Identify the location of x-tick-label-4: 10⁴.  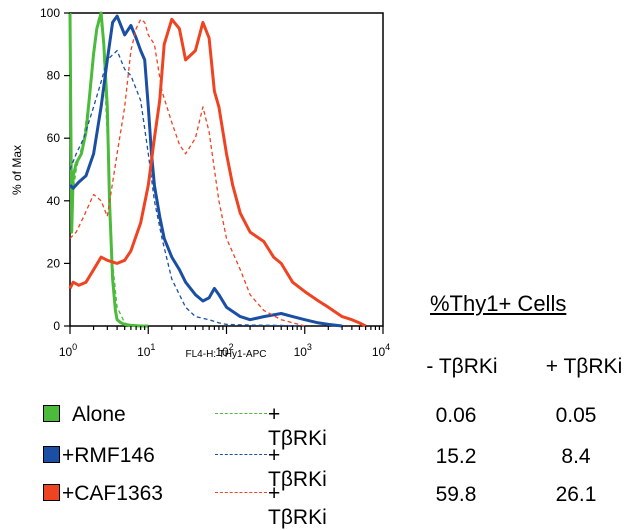
(381, 350).